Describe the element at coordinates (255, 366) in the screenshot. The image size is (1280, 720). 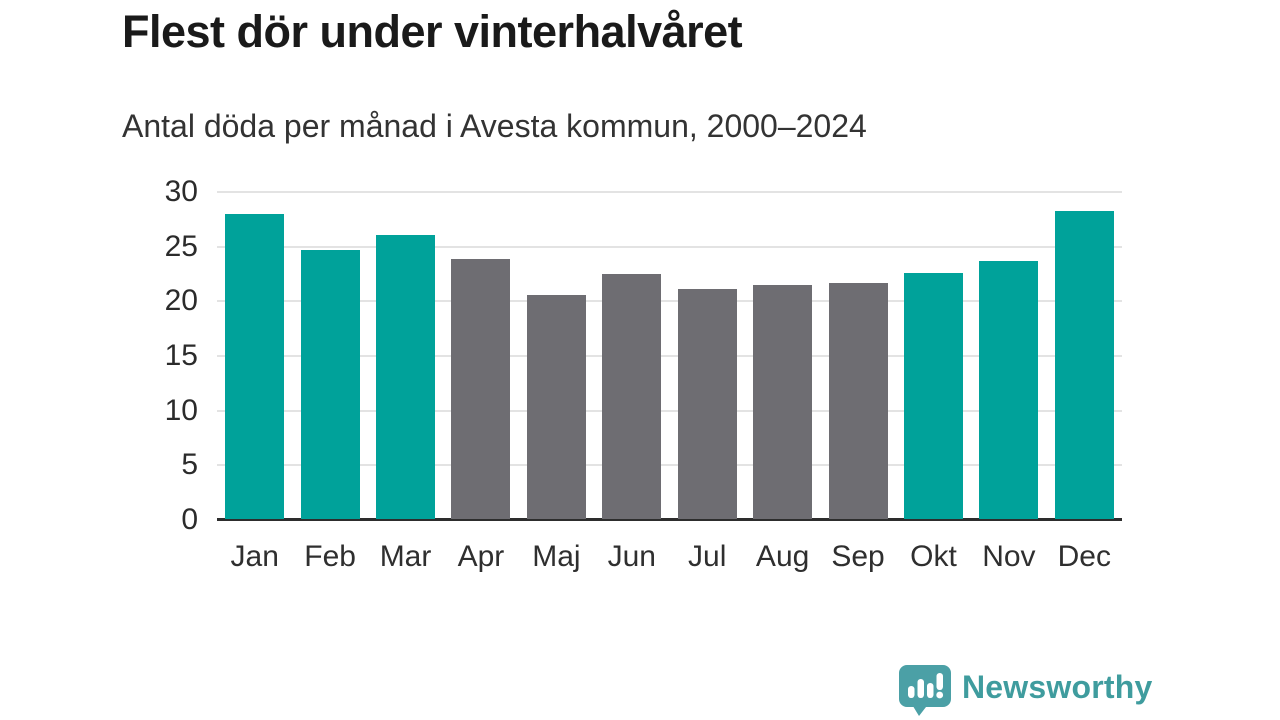
I see `bar-jan` at that location.